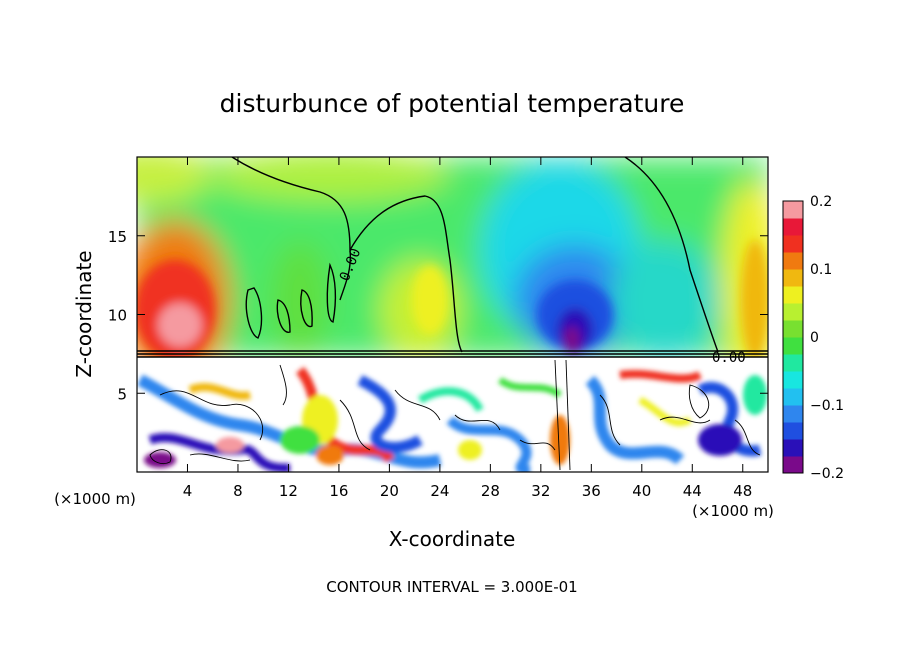 The image size is (904, 654). I want to click on x-tick-label: 48, so click(742, 491).